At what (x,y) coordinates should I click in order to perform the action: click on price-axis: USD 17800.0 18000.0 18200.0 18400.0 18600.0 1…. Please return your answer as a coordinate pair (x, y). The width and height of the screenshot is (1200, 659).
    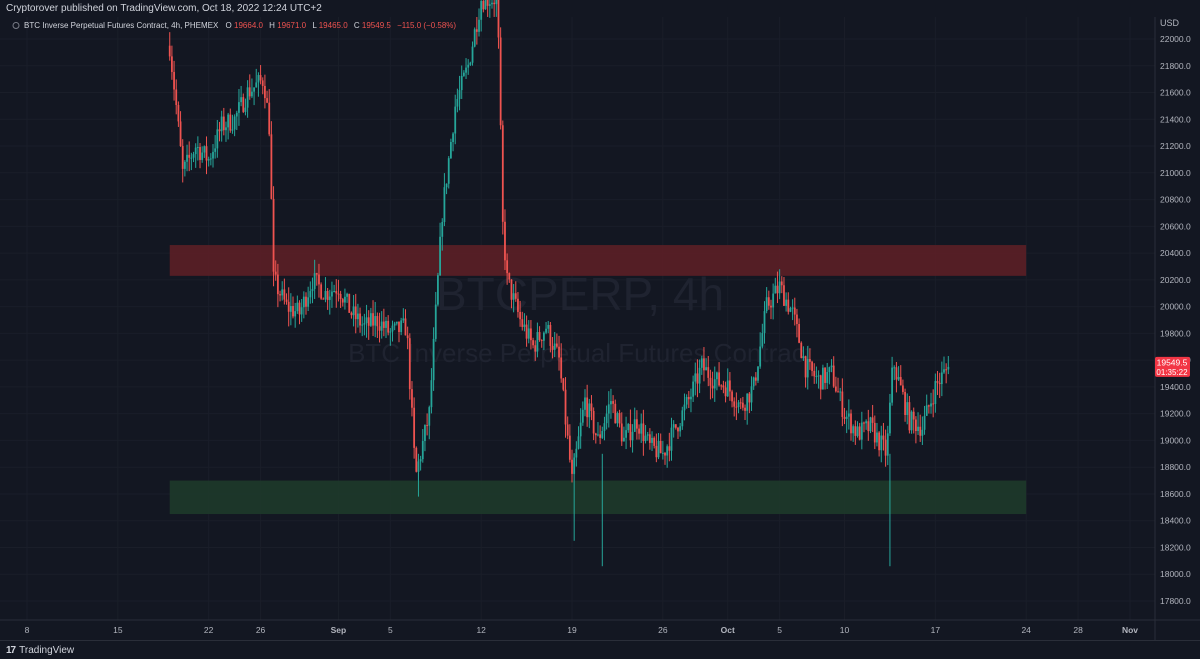
    Looking at the image, I should click on (1175, 312).